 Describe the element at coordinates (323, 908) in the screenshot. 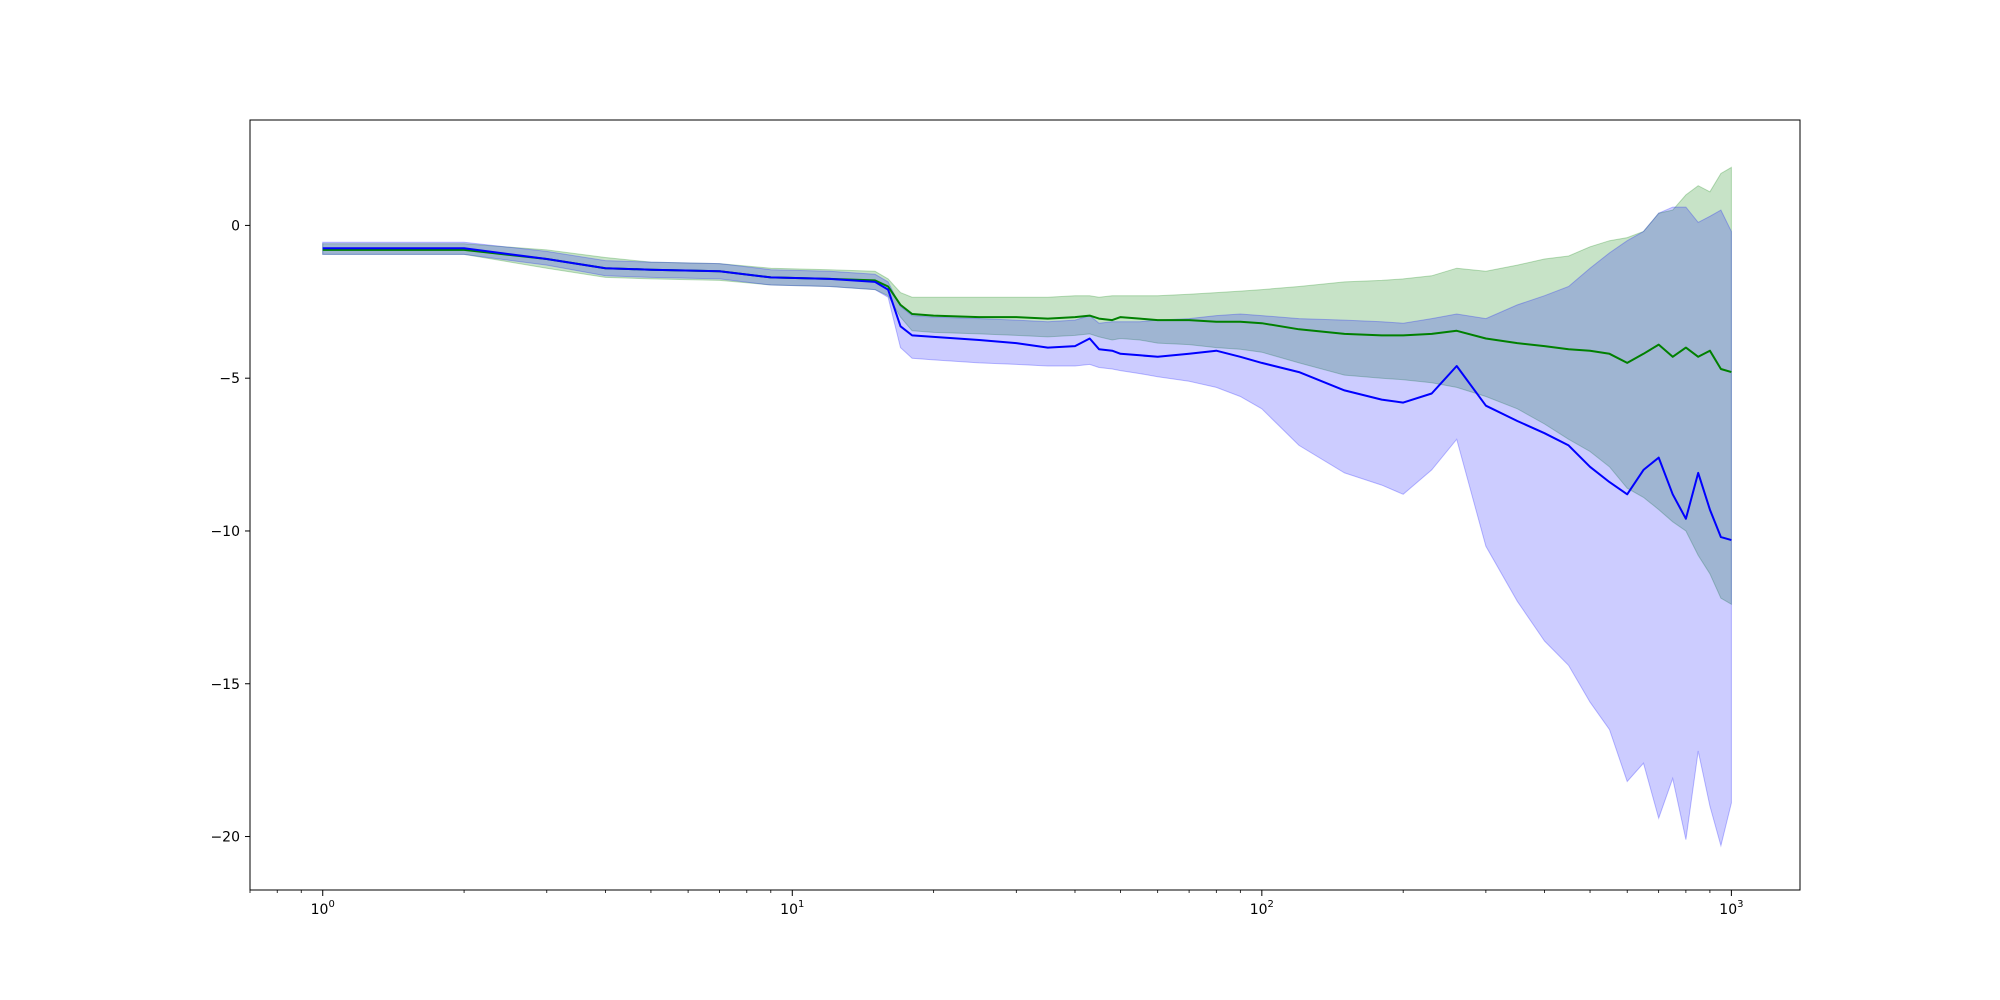

I see `x-tick-label: 10⁰` at that location.